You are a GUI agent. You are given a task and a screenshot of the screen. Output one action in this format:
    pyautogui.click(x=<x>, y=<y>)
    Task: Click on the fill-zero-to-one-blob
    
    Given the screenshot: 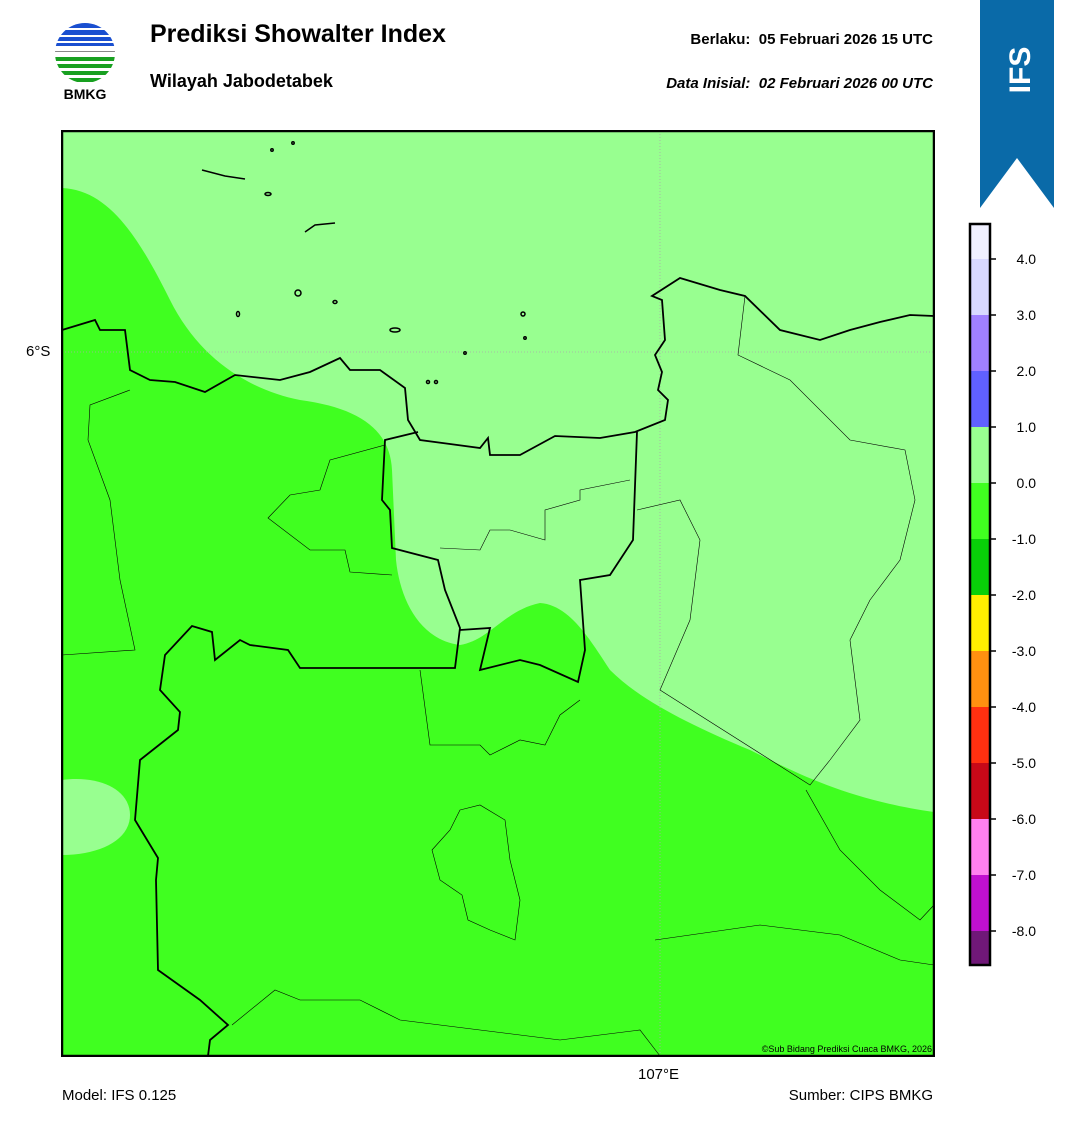 What is the action you would take?
    pyautogui.click(x=96, y=817)
    